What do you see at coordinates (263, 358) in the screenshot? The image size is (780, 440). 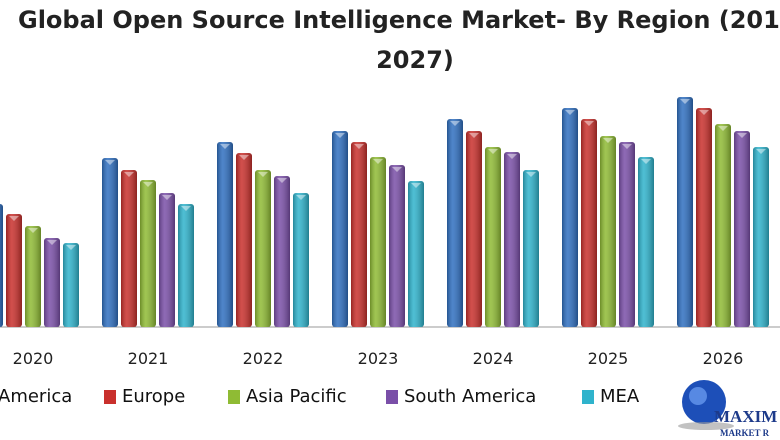 I see `x-tick-label: 2022` at bounding box center [263, 358].